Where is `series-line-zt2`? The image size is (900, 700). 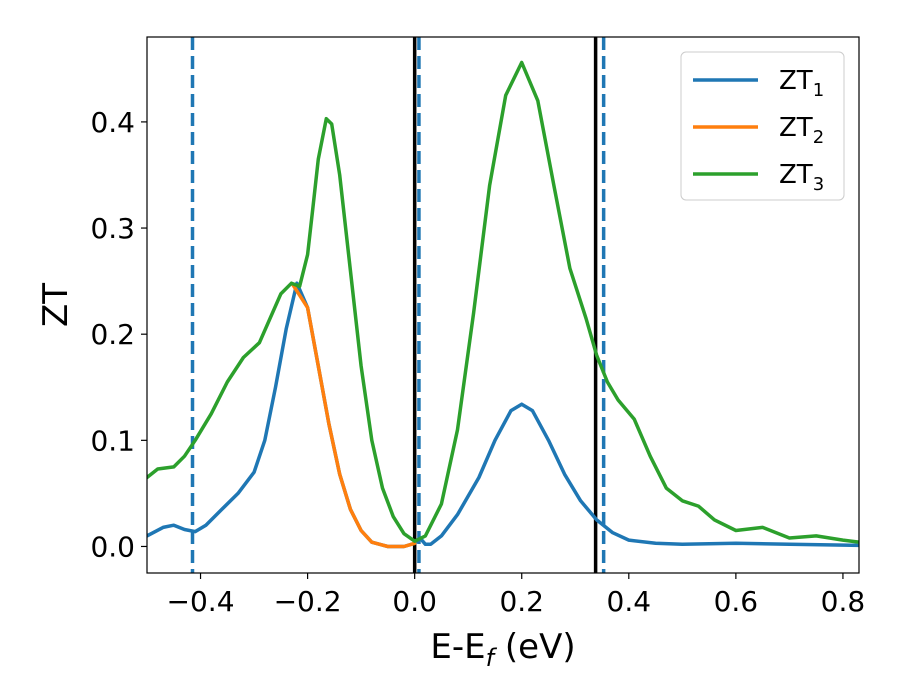 series-line-zt2 is located at coordinates (353, 415).